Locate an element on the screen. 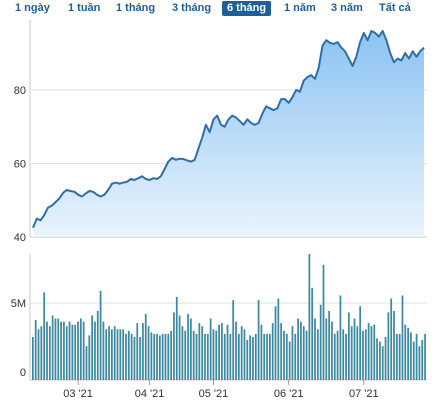 The image size is (435, 402). range-6-months: 6 tháng is located at coordinates (247, 8).